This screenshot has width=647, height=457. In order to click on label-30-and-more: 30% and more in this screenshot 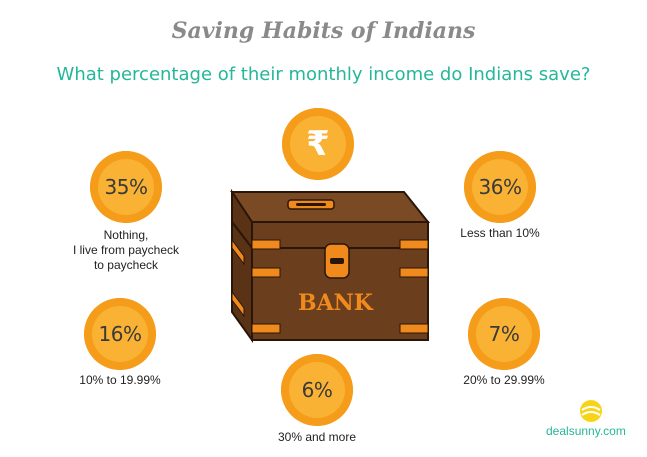, I will do `click(317, 437)`.